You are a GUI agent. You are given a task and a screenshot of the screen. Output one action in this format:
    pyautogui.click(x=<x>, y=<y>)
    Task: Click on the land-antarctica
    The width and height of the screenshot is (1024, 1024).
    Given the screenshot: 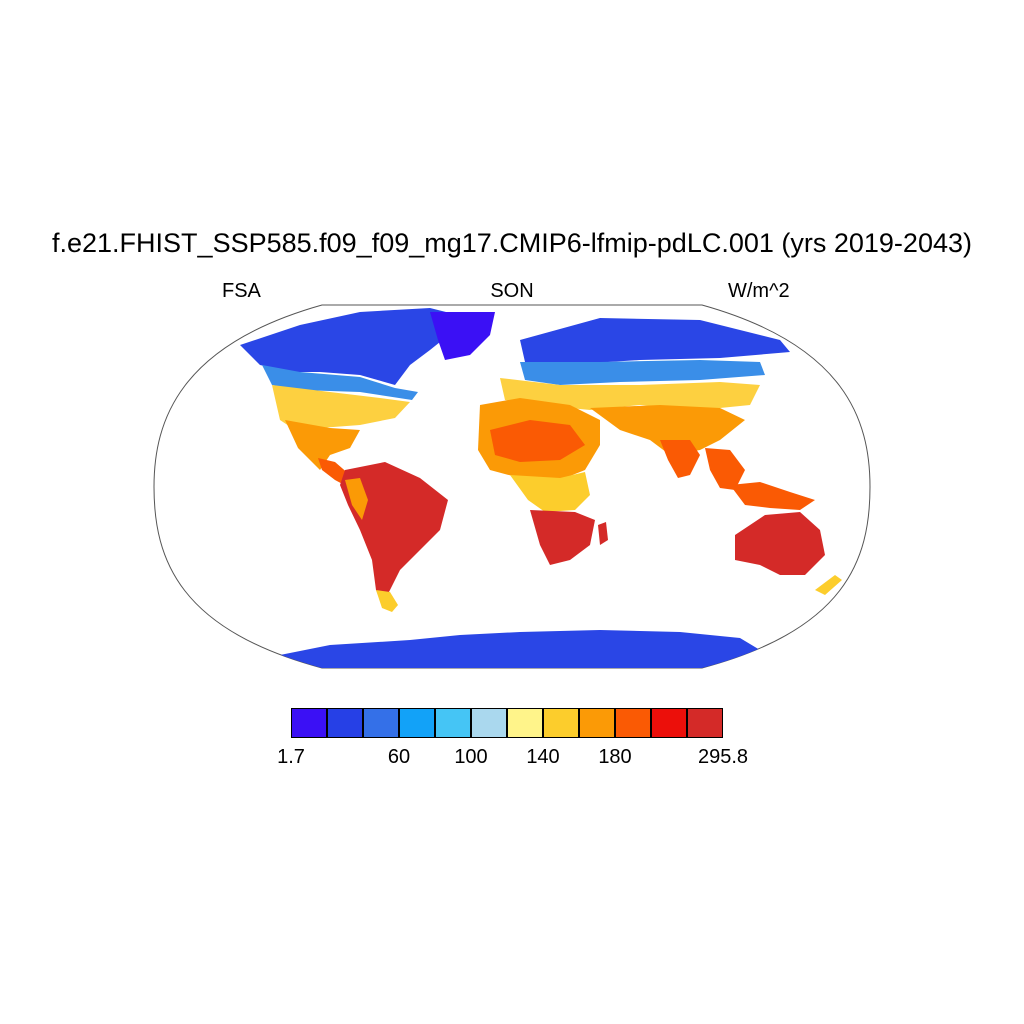 What is the action you would take?
    pyautogui.click(x=520, y=649)
    